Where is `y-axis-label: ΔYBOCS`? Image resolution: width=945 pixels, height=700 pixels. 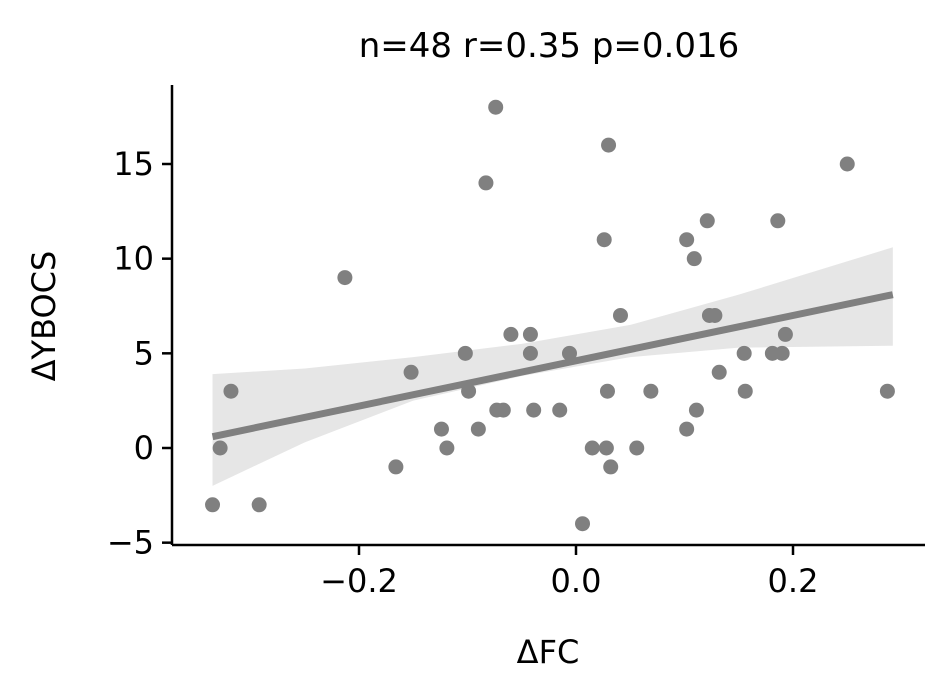
y-axis-label: ΔYBOCS is located at coordinates (44, 316).